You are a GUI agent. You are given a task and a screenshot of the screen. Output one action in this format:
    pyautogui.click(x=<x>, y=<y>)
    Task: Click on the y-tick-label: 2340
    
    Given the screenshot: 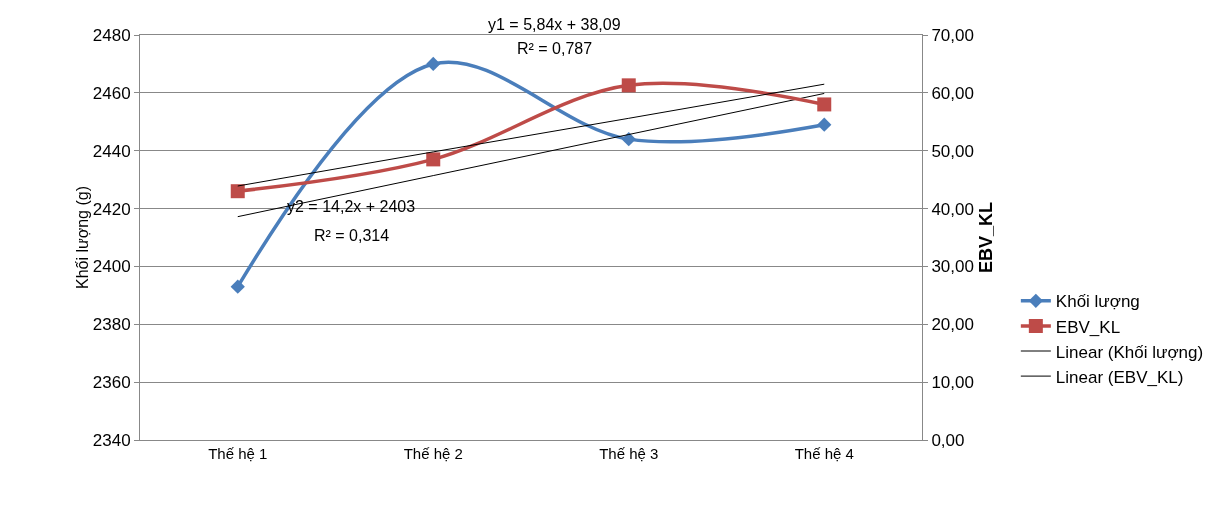 What is the action you would take?
    pyautogui.click(x=111, y=440)
    